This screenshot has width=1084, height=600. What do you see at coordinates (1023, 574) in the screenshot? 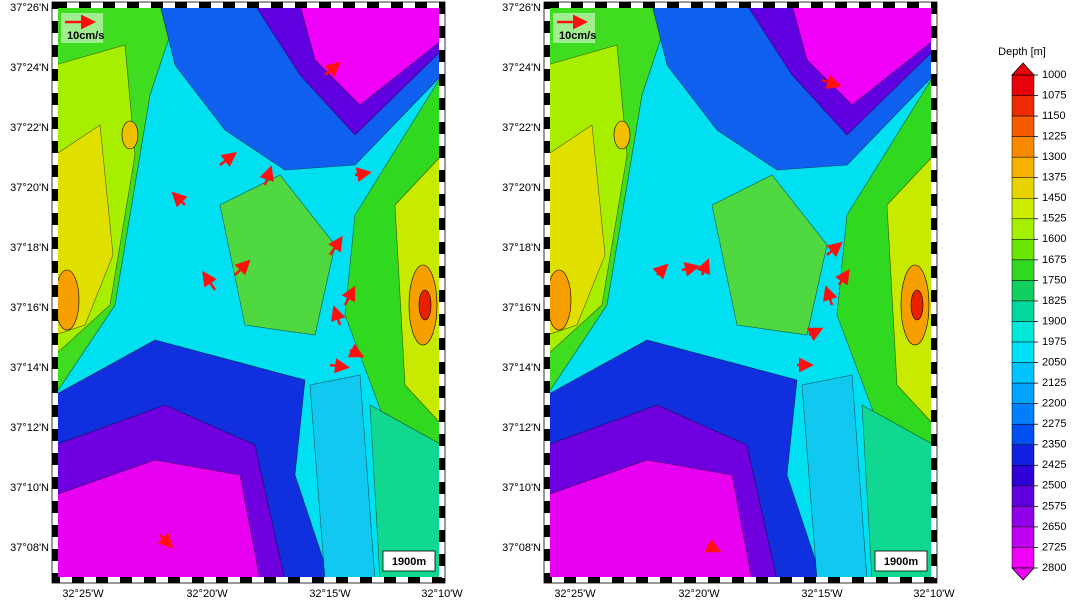
I see `colorbar-bottom-cap` at bounding box center [1023, 574].